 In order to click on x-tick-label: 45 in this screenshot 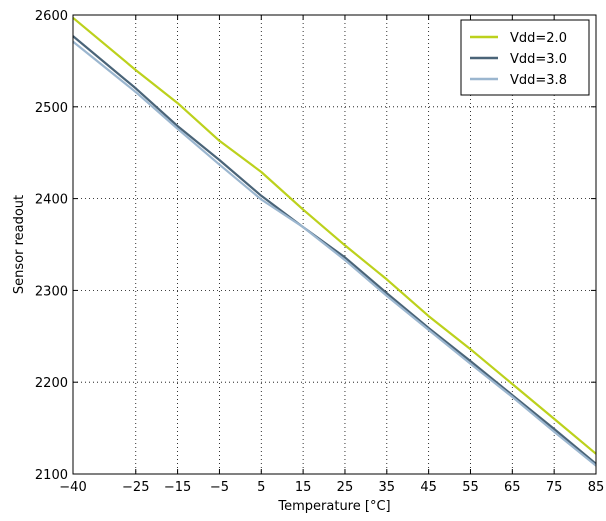, I will do `click(428, 487)`.